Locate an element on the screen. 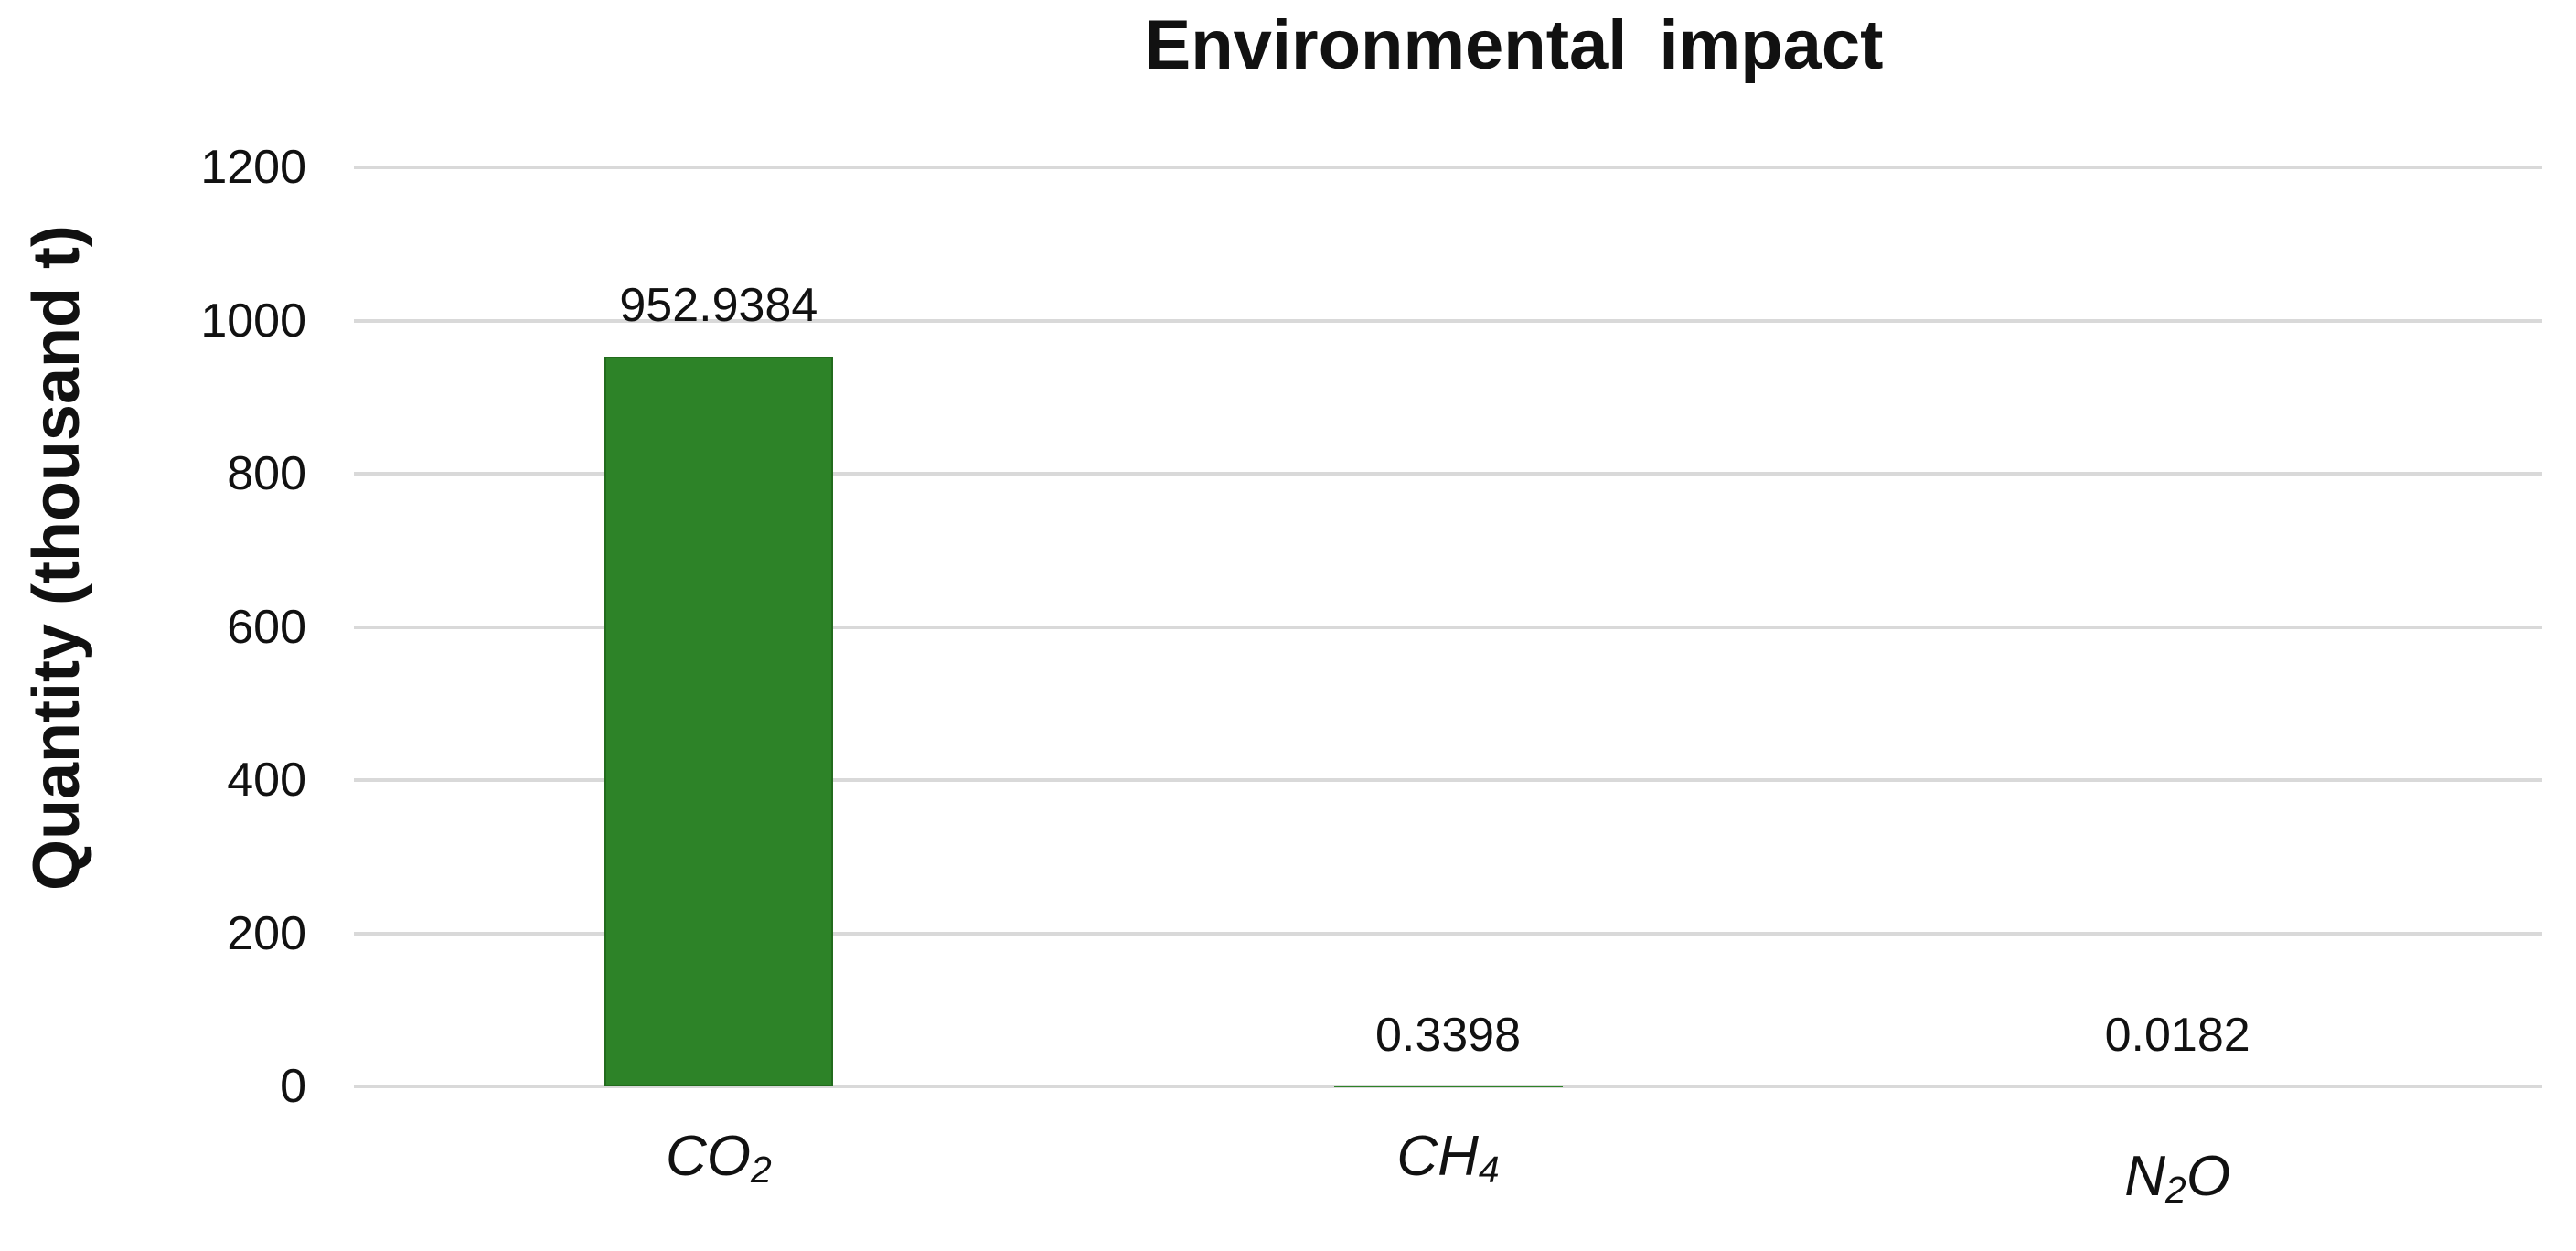 This screenshot has height=1251, width=2576. y-tick-label: 600 is located at coordinates (266, 627).